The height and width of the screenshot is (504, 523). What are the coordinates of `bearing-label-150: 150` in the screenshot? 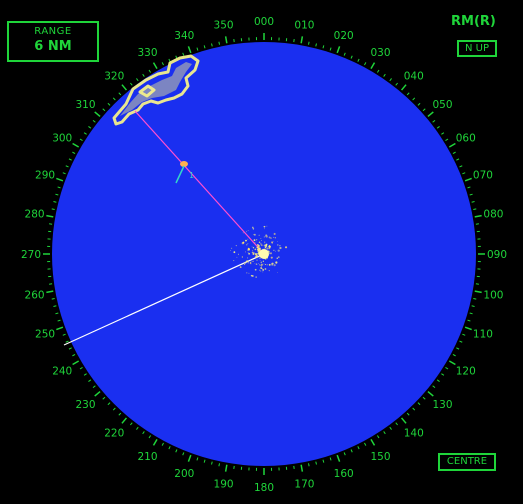 It's located at (380, 457).